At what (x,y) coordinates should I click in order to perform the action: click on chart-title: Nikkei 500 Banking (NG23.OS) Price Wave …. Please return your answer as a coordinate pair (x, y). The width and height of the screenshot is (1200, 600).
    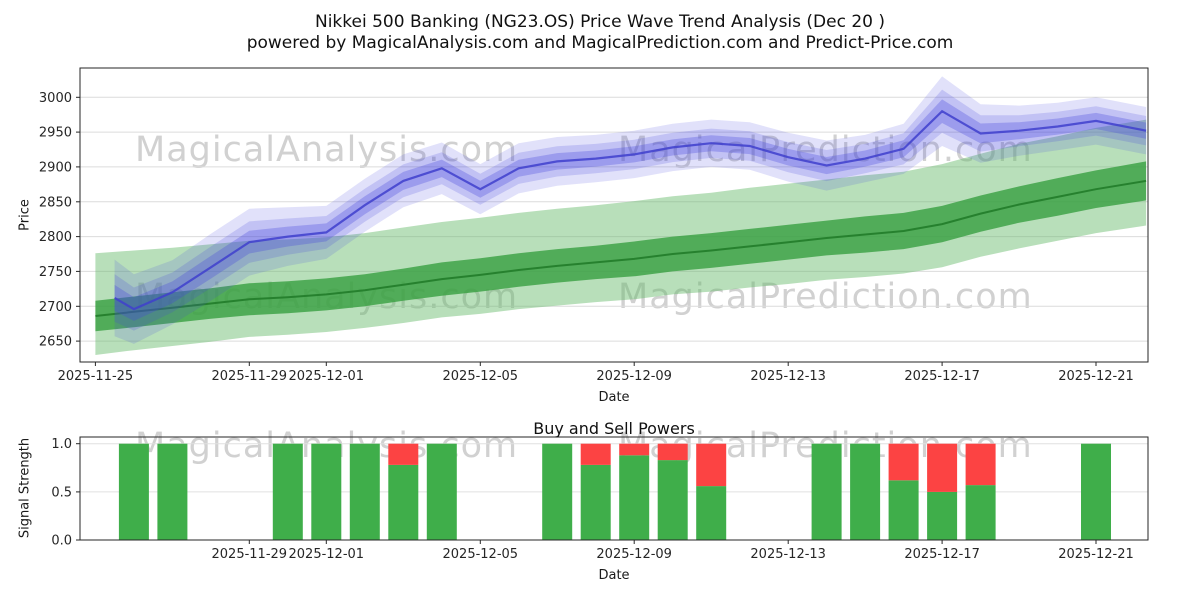
    Looking at the image, I should click on (600, 22).